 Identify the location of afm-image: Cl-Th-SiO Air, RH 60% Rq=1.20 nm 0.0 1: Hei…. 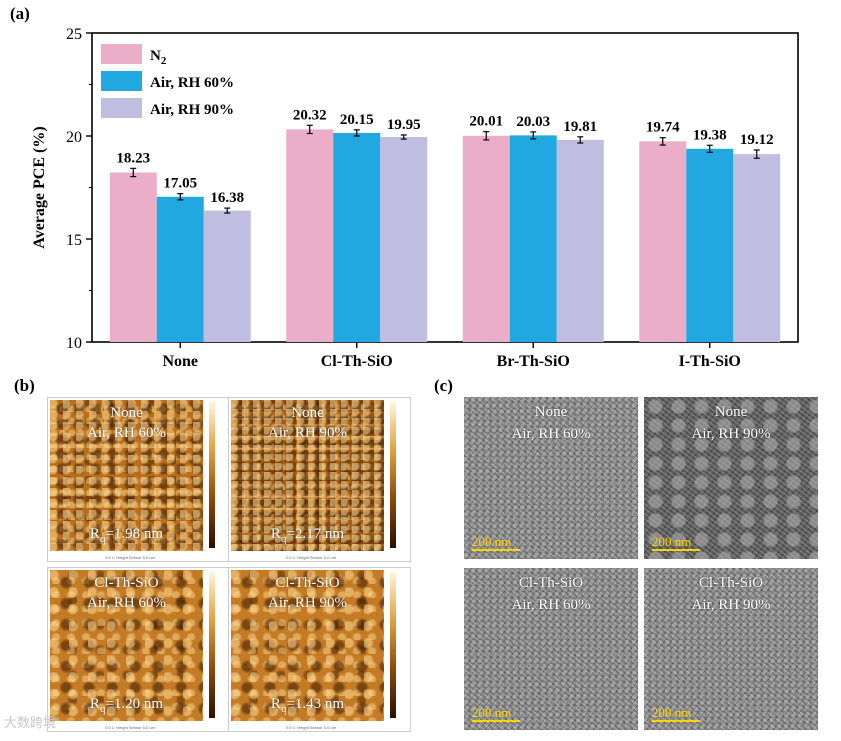
(138, 649).